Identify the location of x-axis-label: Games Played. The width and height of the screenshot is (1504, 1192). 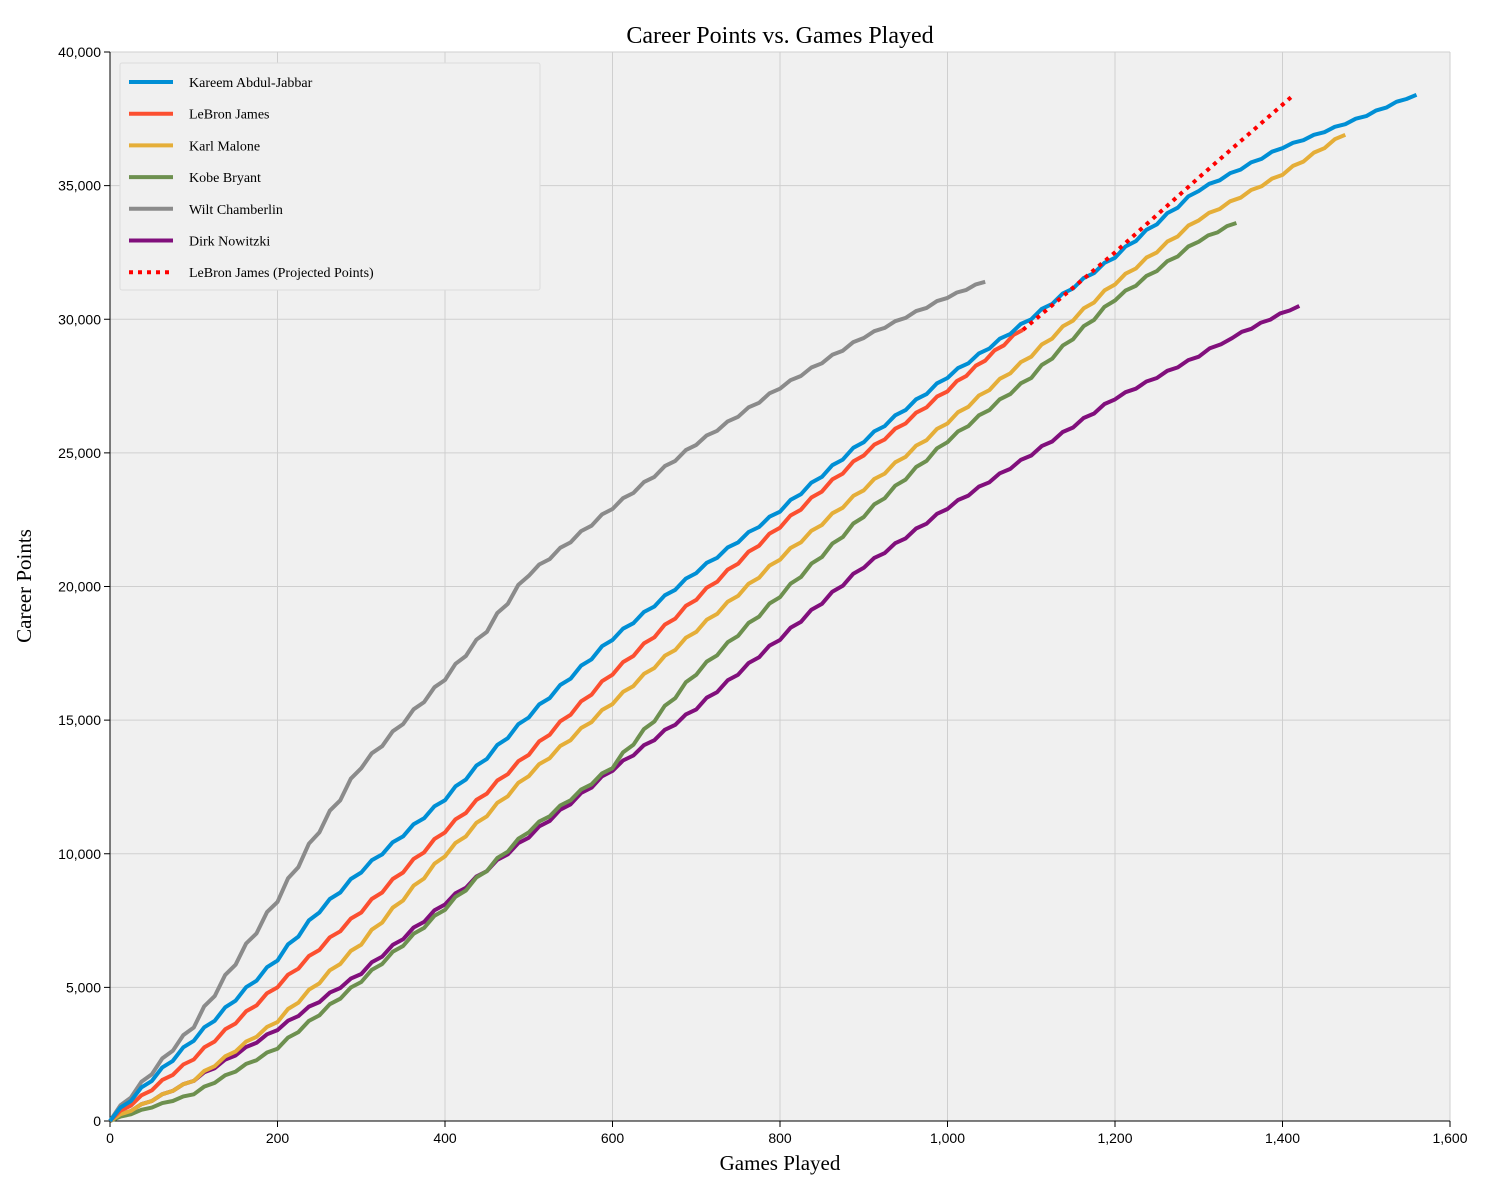
(780, 1163).